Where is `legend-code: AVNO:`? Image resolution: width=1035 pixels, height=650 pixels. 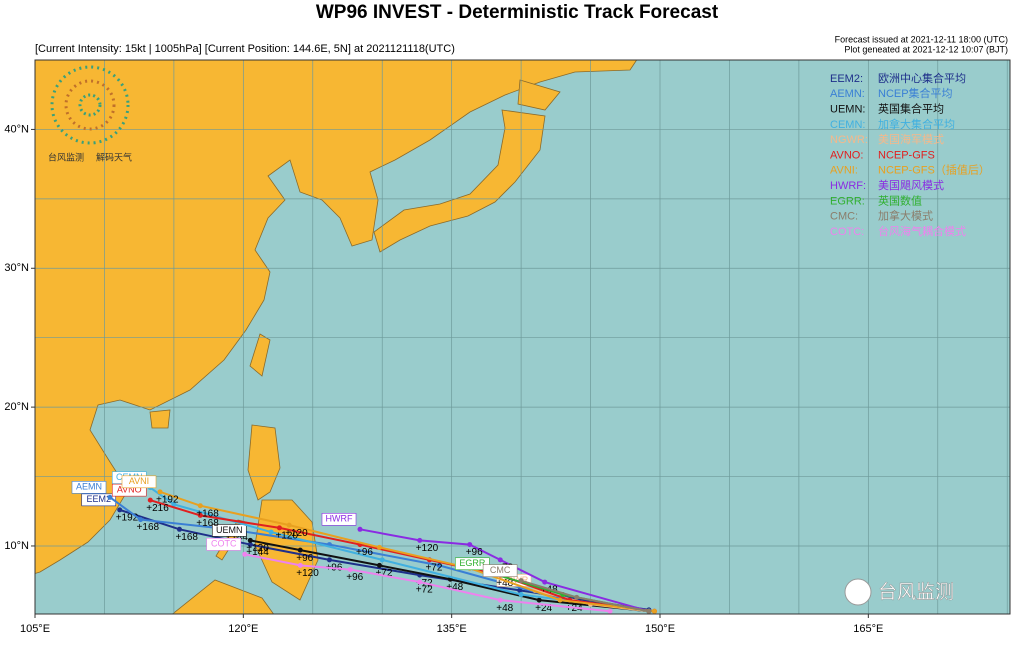
legend-code: AVNO: is located at coordinates (846, 155).